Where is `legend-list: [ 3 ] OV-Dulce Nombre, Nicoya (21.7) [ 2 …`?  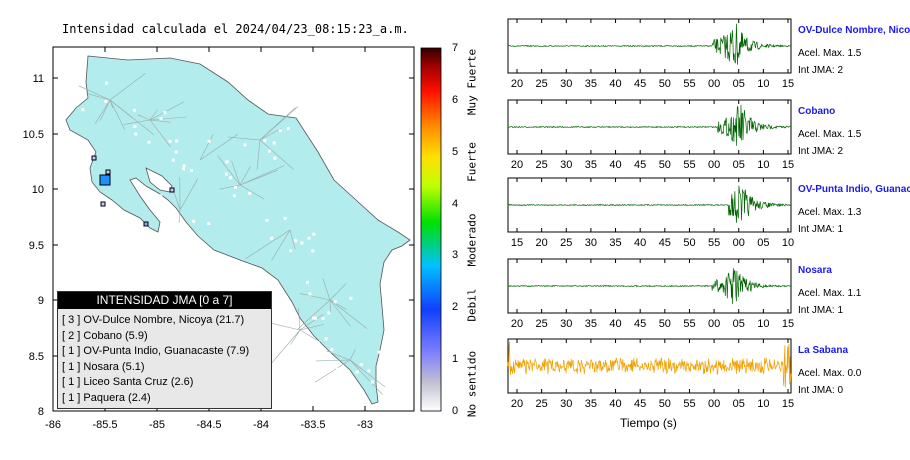
legend-list: [ 3 ] OV-Dulce Nombre, Nicoya (21.7) [ 2 … is located at coordinates (164, 357).